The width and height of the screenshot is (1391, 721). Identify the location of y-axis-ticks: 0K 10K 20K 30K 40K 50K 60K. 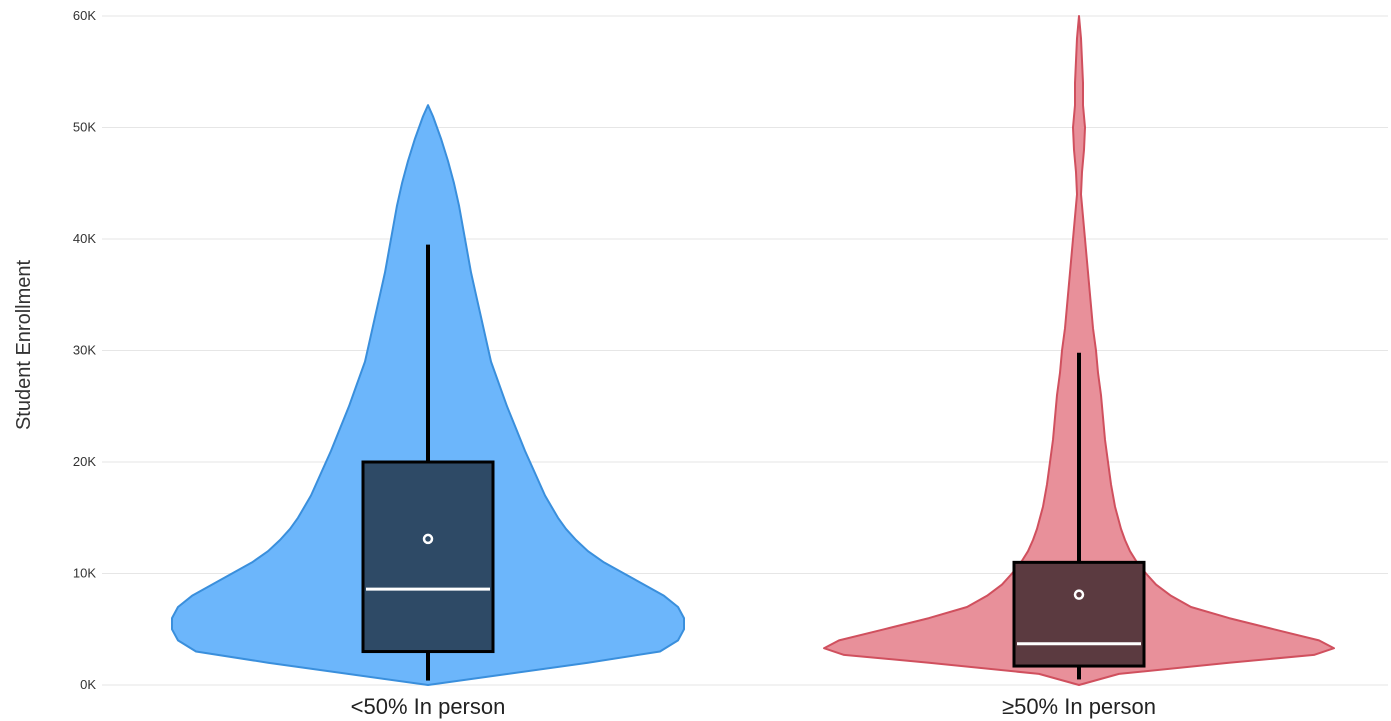
(84, 350).